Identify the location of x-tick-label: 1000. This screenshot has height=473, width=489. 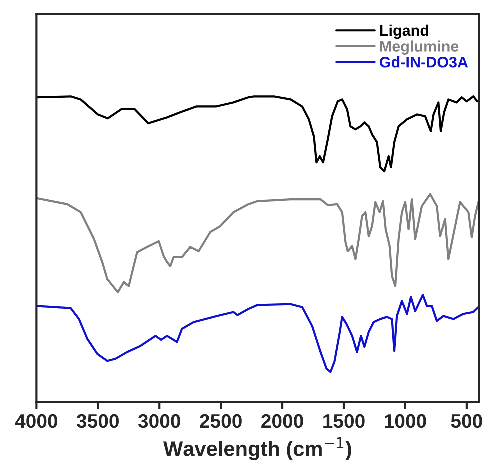
(405, 421).